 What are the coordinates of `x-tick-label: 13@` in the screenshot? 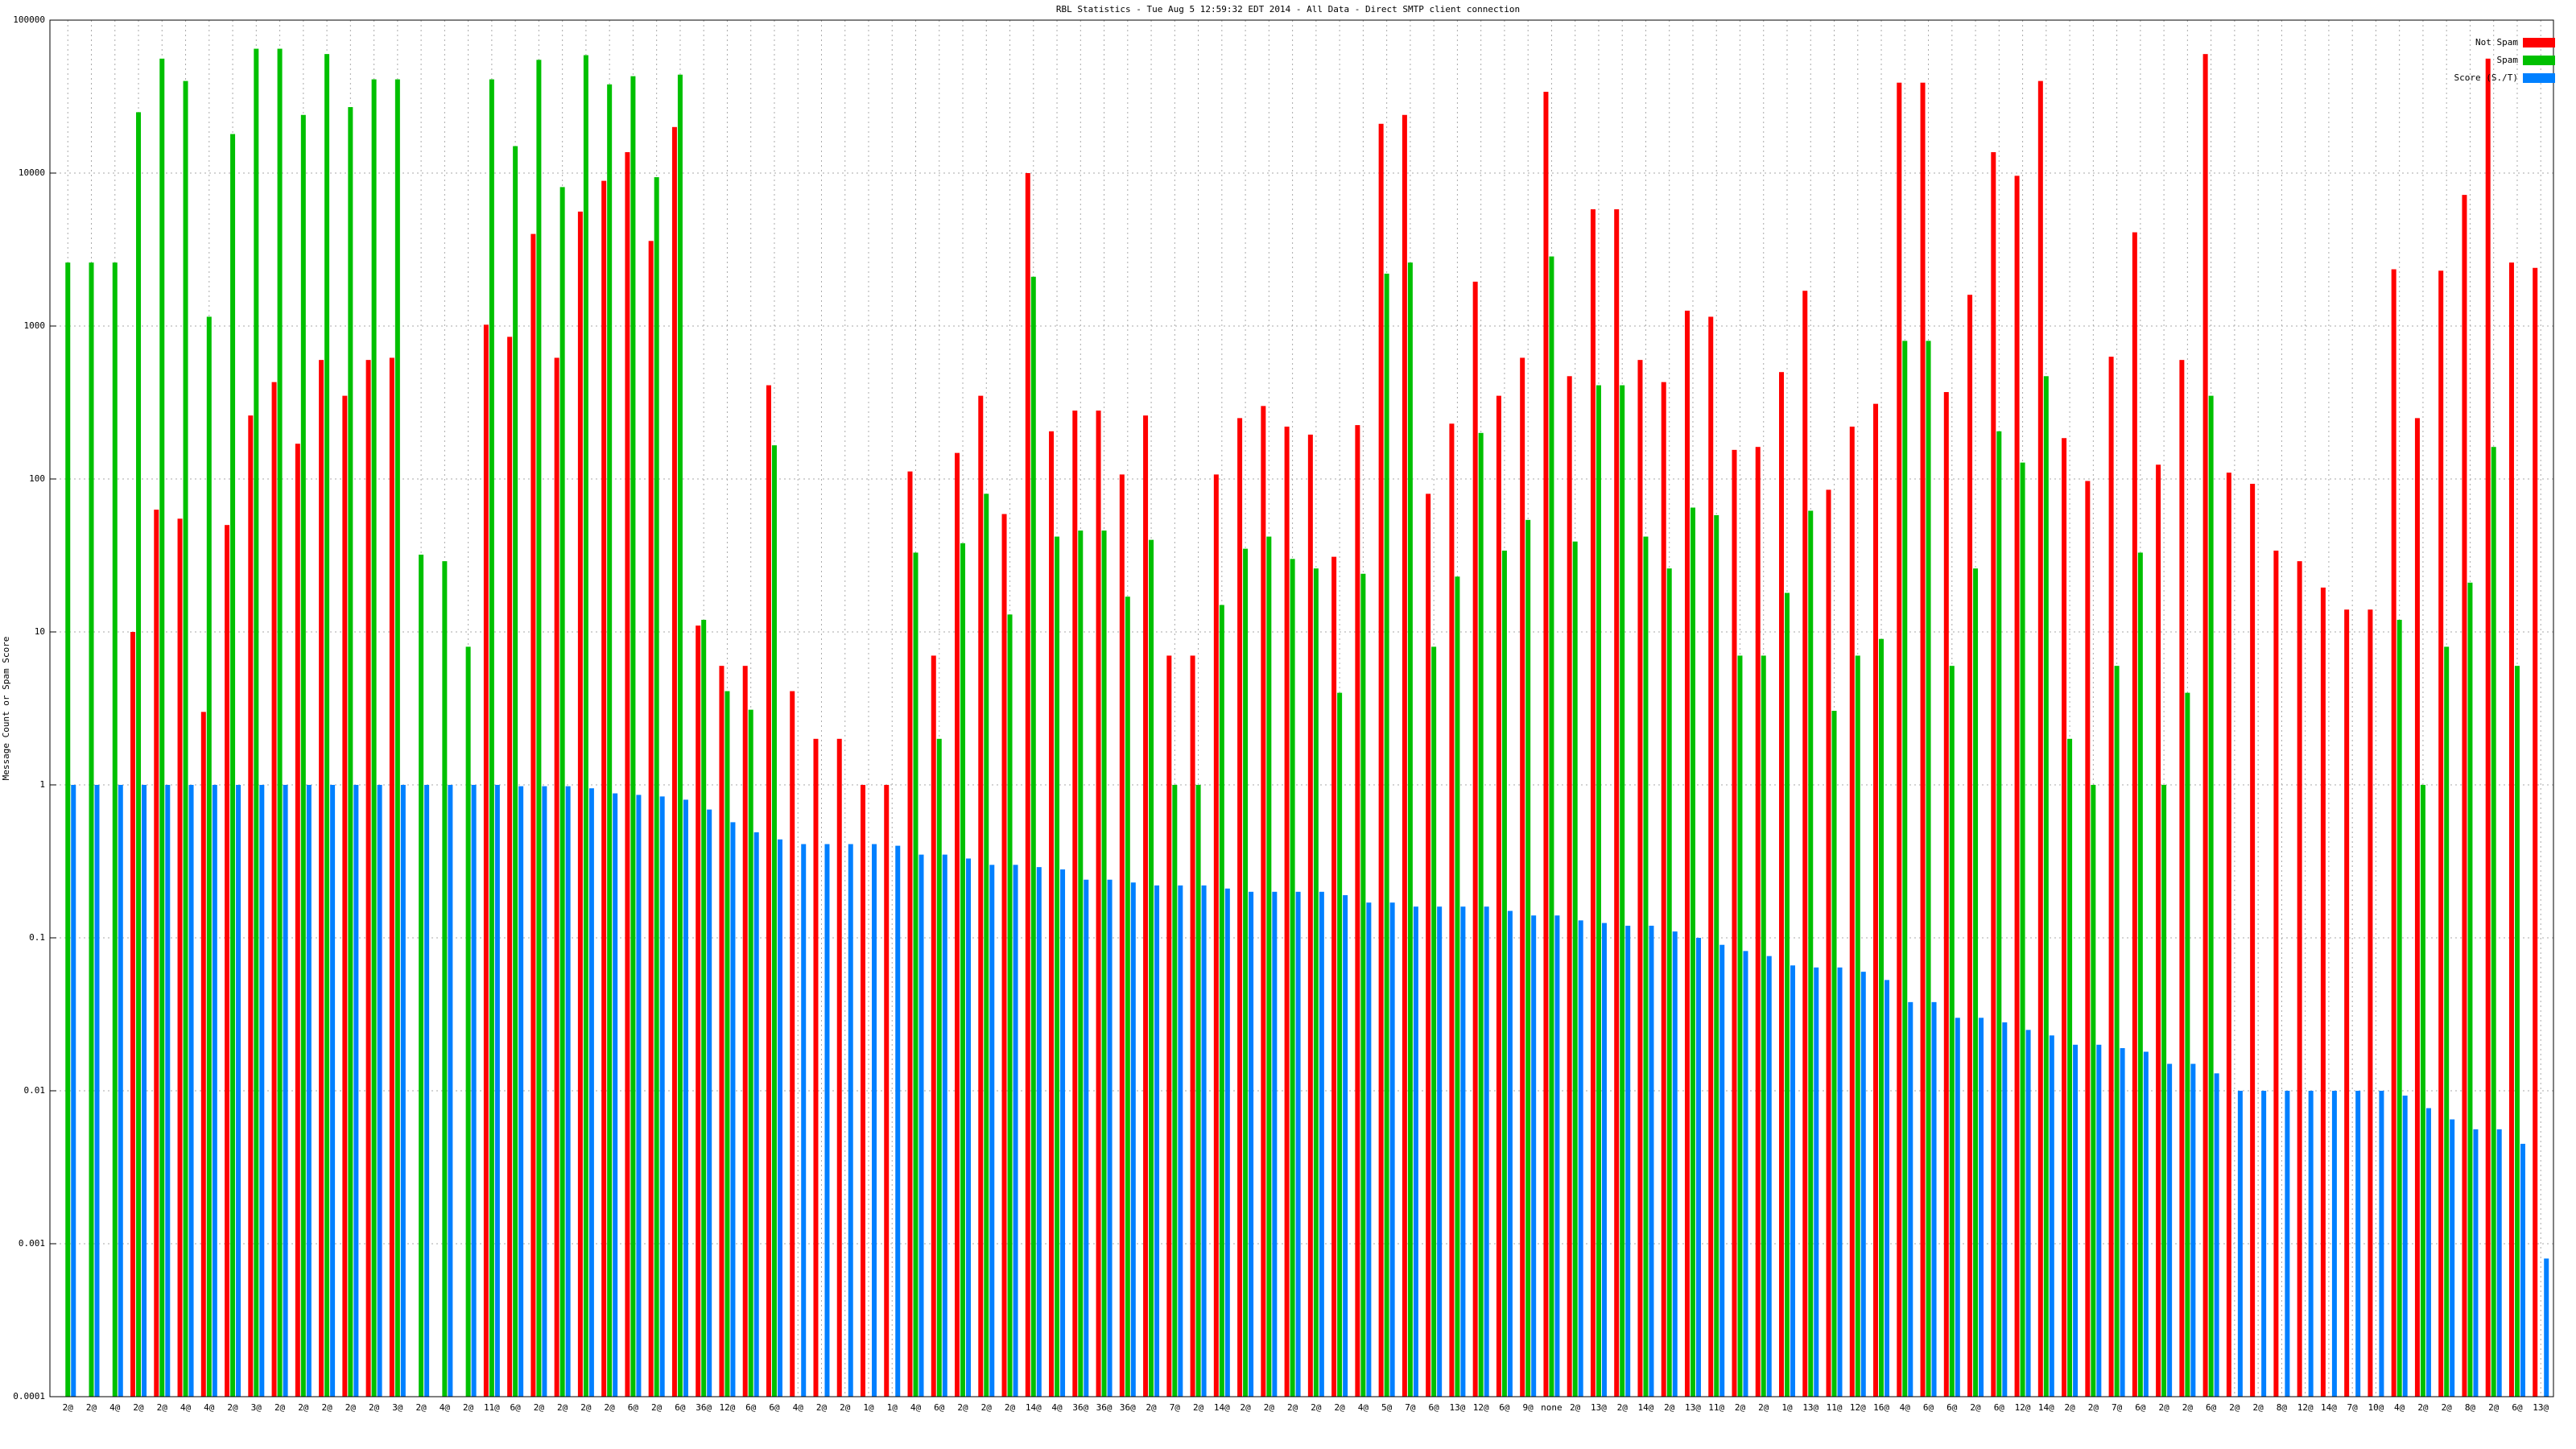 It's located at (1810, 1407).